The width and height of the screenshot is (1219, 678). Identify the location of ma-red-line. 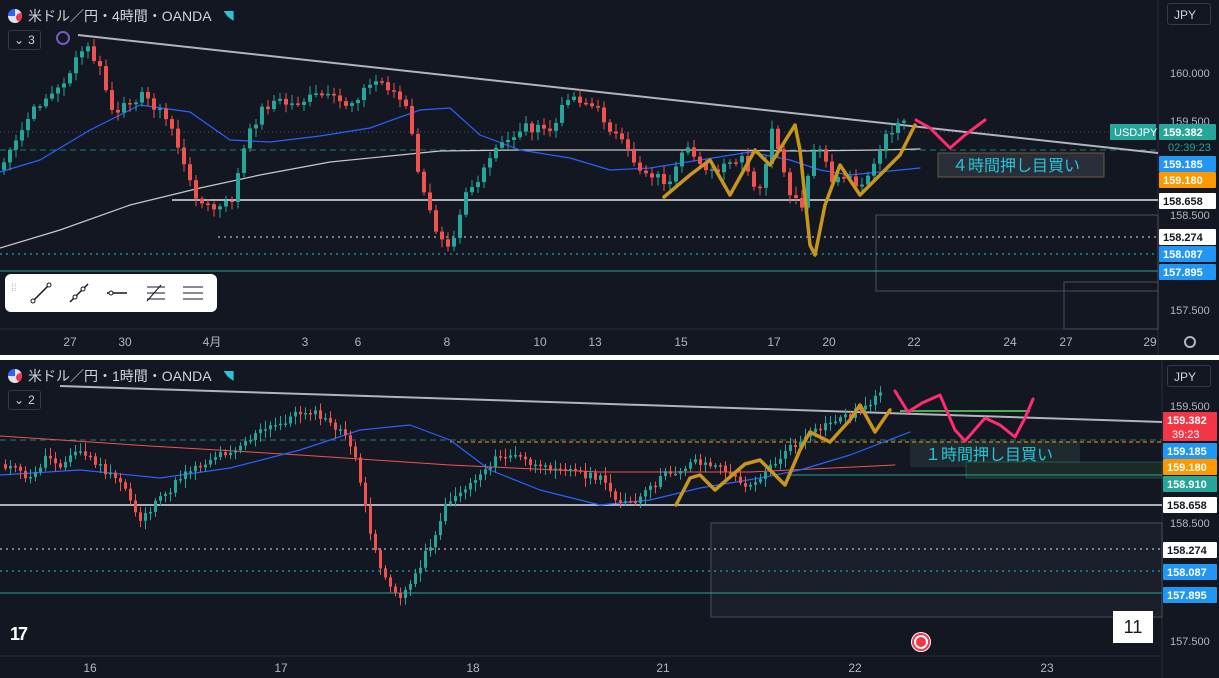
(448, 454).